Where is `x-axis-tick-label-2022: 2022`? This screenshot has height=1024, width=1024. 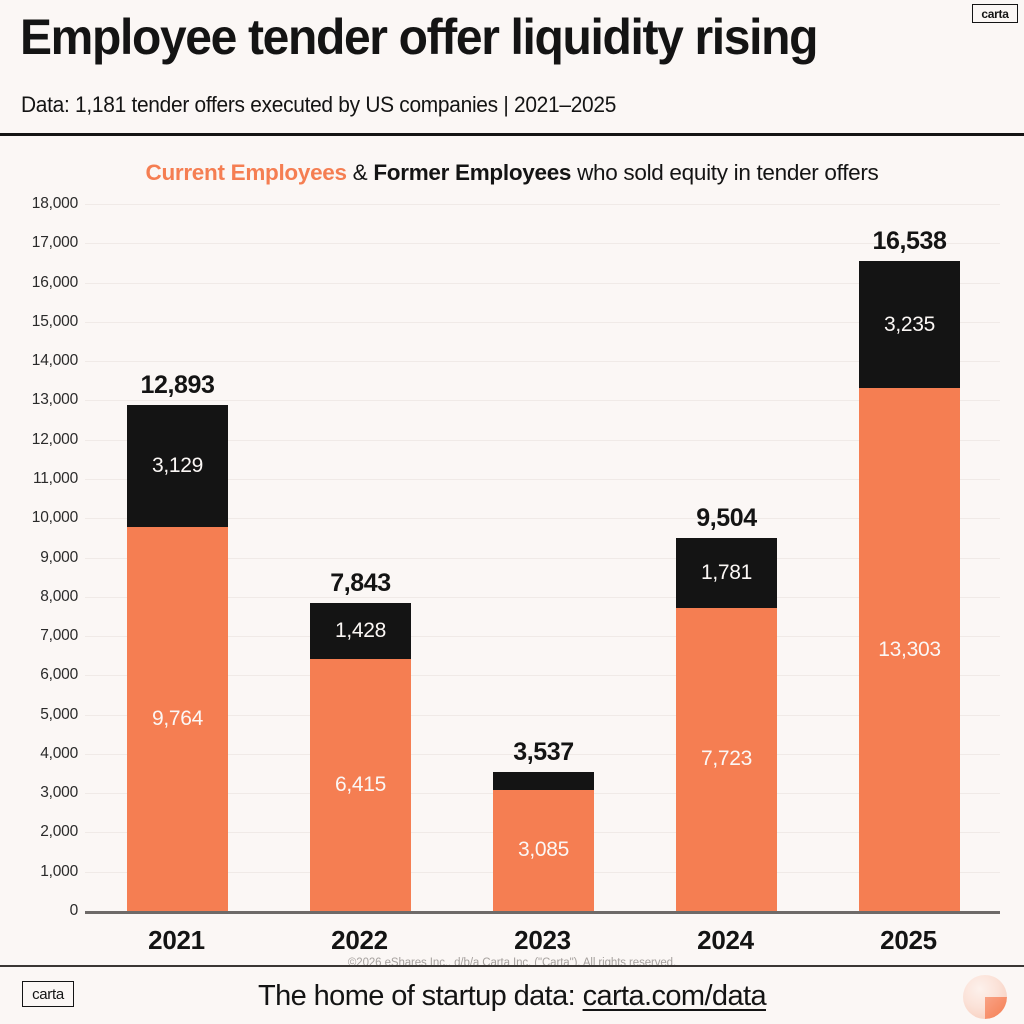
x-axis-tick-label-2022: 2022 is located at coordinates (359, 940).